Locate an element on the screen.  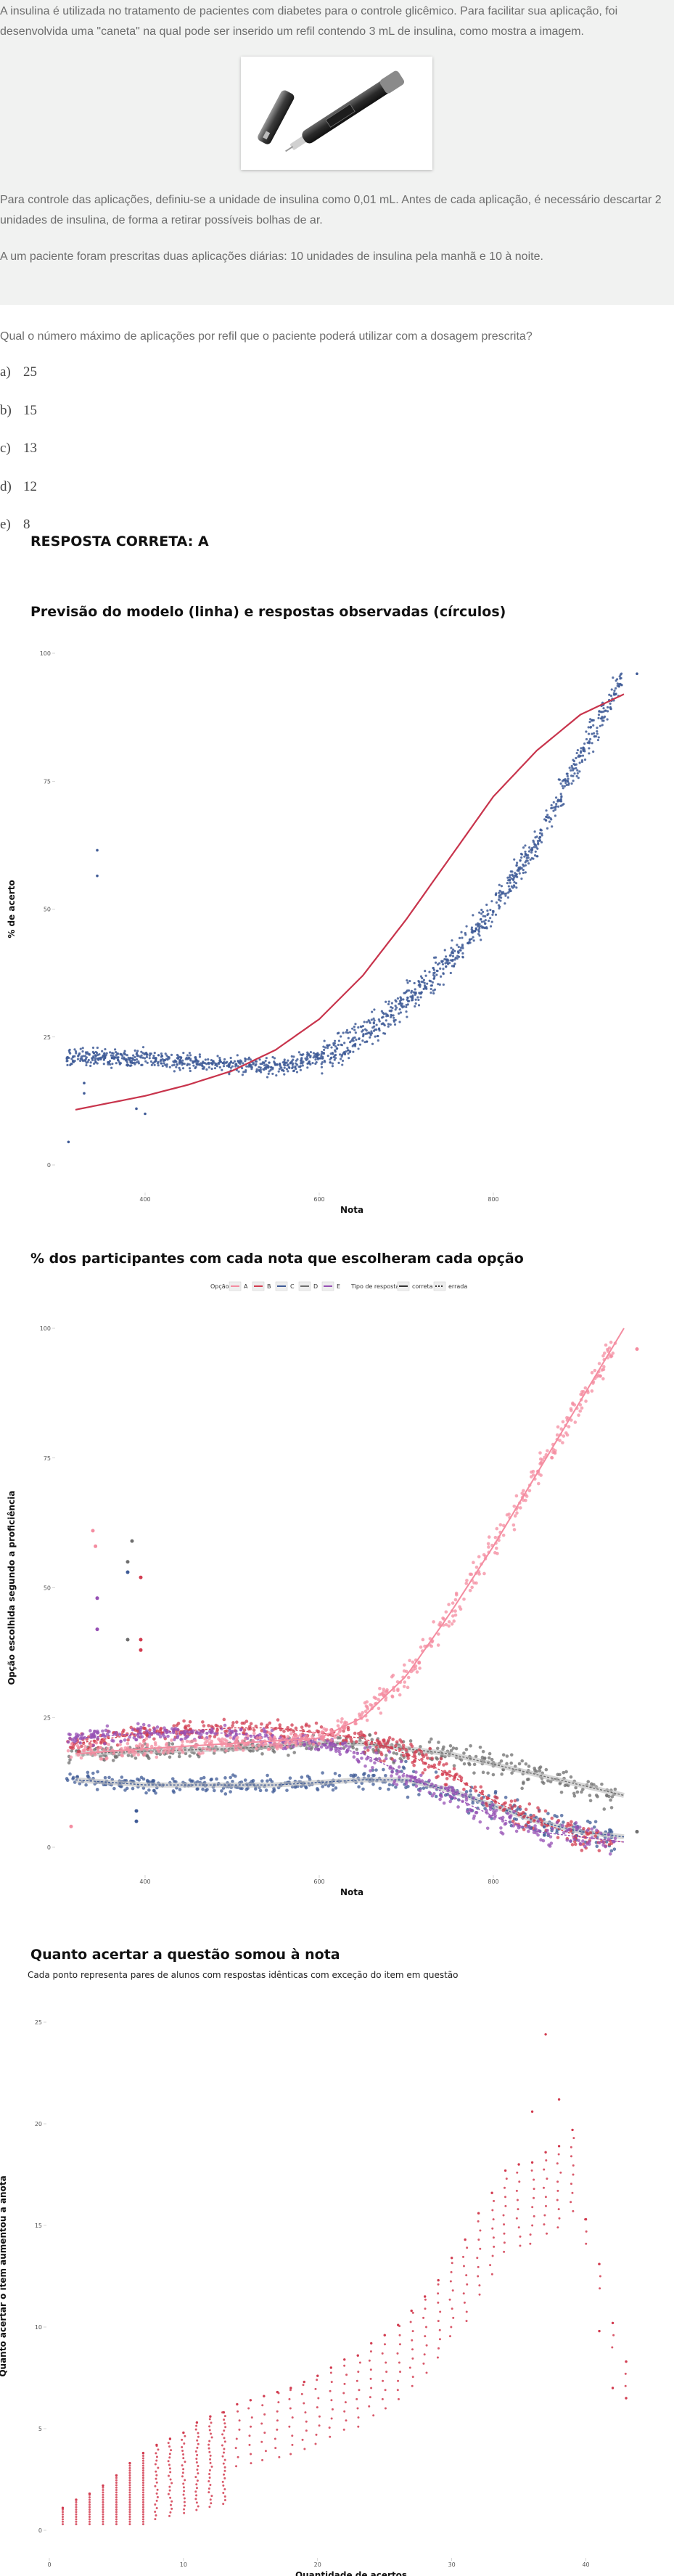
option-d: d) 12 is located at coordinates (18, 487).